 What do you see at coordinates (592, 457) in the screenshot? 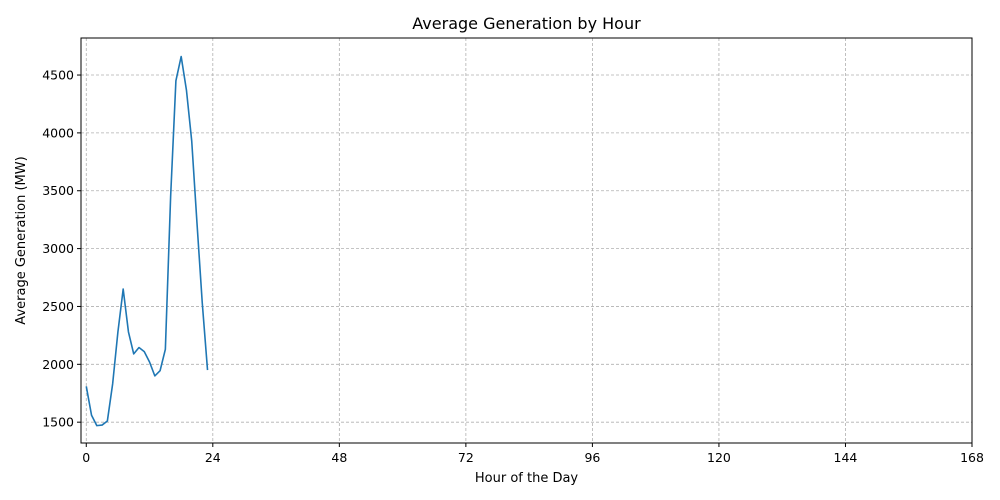
I see `x-tick-label: 96` at bounding box center [592, 457].